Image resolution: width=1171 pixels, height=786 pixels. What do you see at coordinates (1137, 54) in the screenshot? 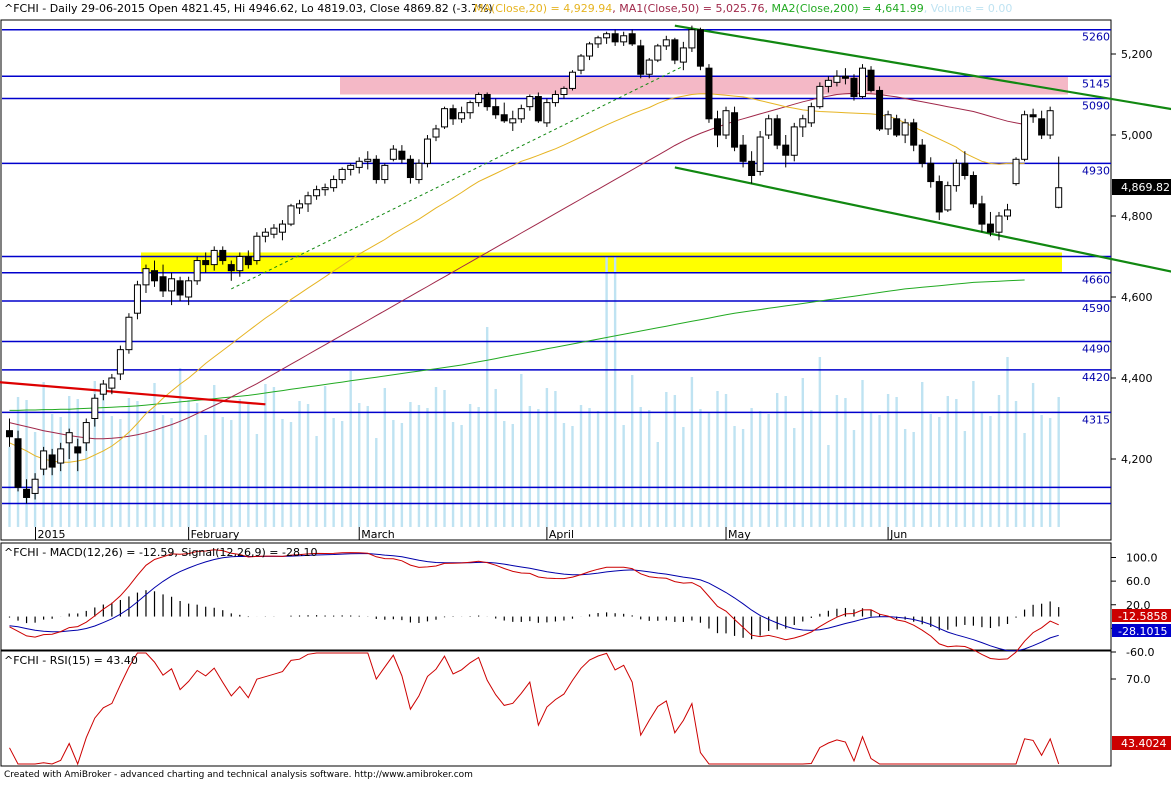
I see `y-tick-label: 5,200` at bounding box center [1137, 54].